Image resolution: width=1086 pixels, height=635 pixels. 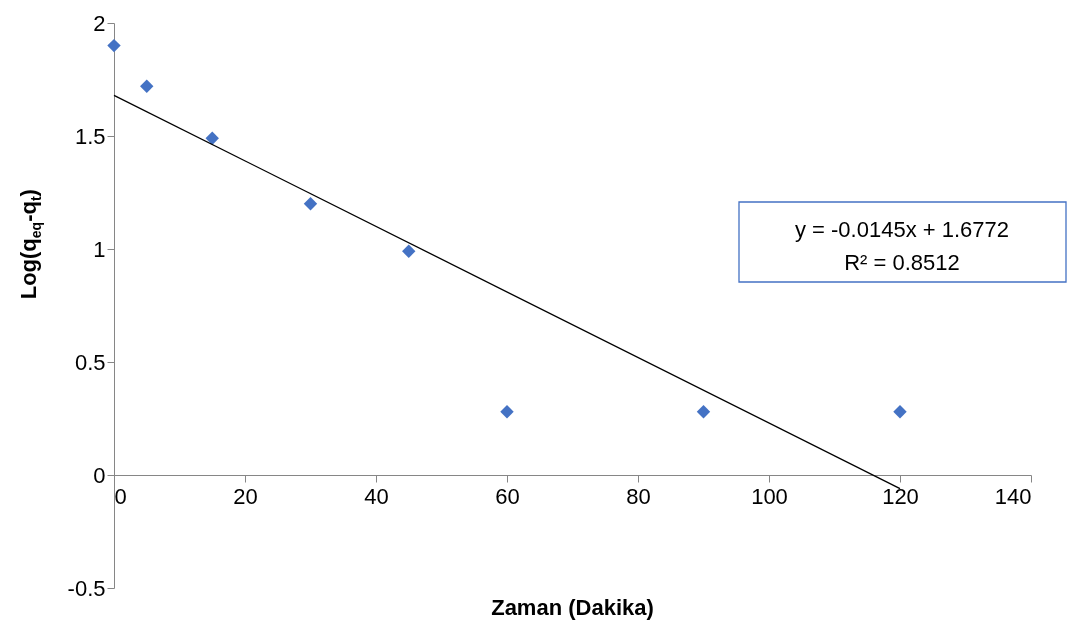 What do you see at coordinates (99, 23) in the screenshot?
I see `y-tick-label: 2` at bounding box center [99, 23].